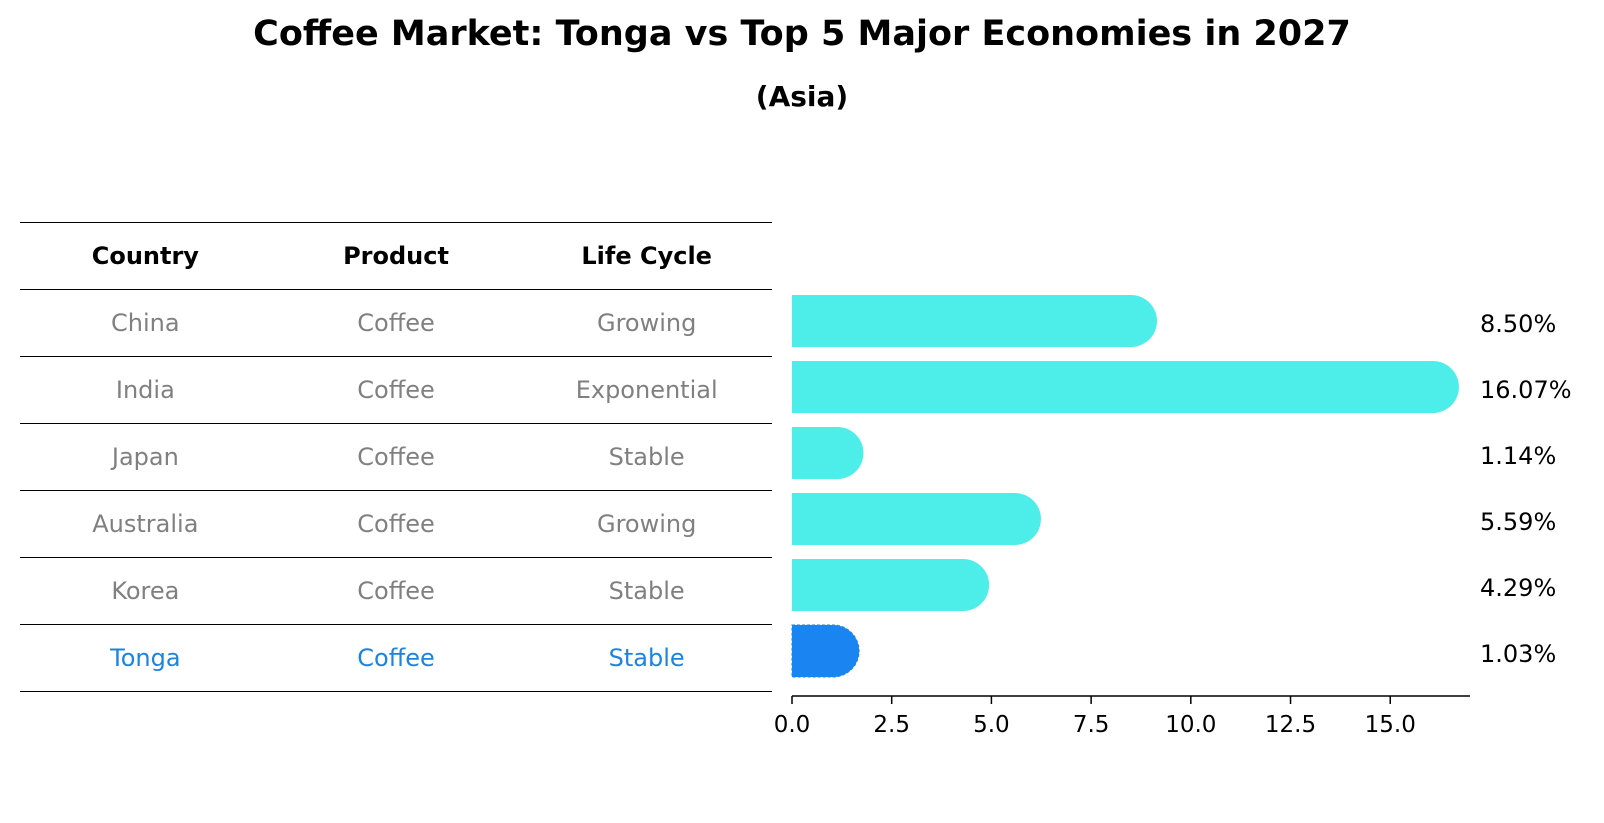 This screenshot has height=823, width=1604. Describe the element at coordinates (991, 725) in the screenshot. I see `x-tick-label: 5.0` at that location.